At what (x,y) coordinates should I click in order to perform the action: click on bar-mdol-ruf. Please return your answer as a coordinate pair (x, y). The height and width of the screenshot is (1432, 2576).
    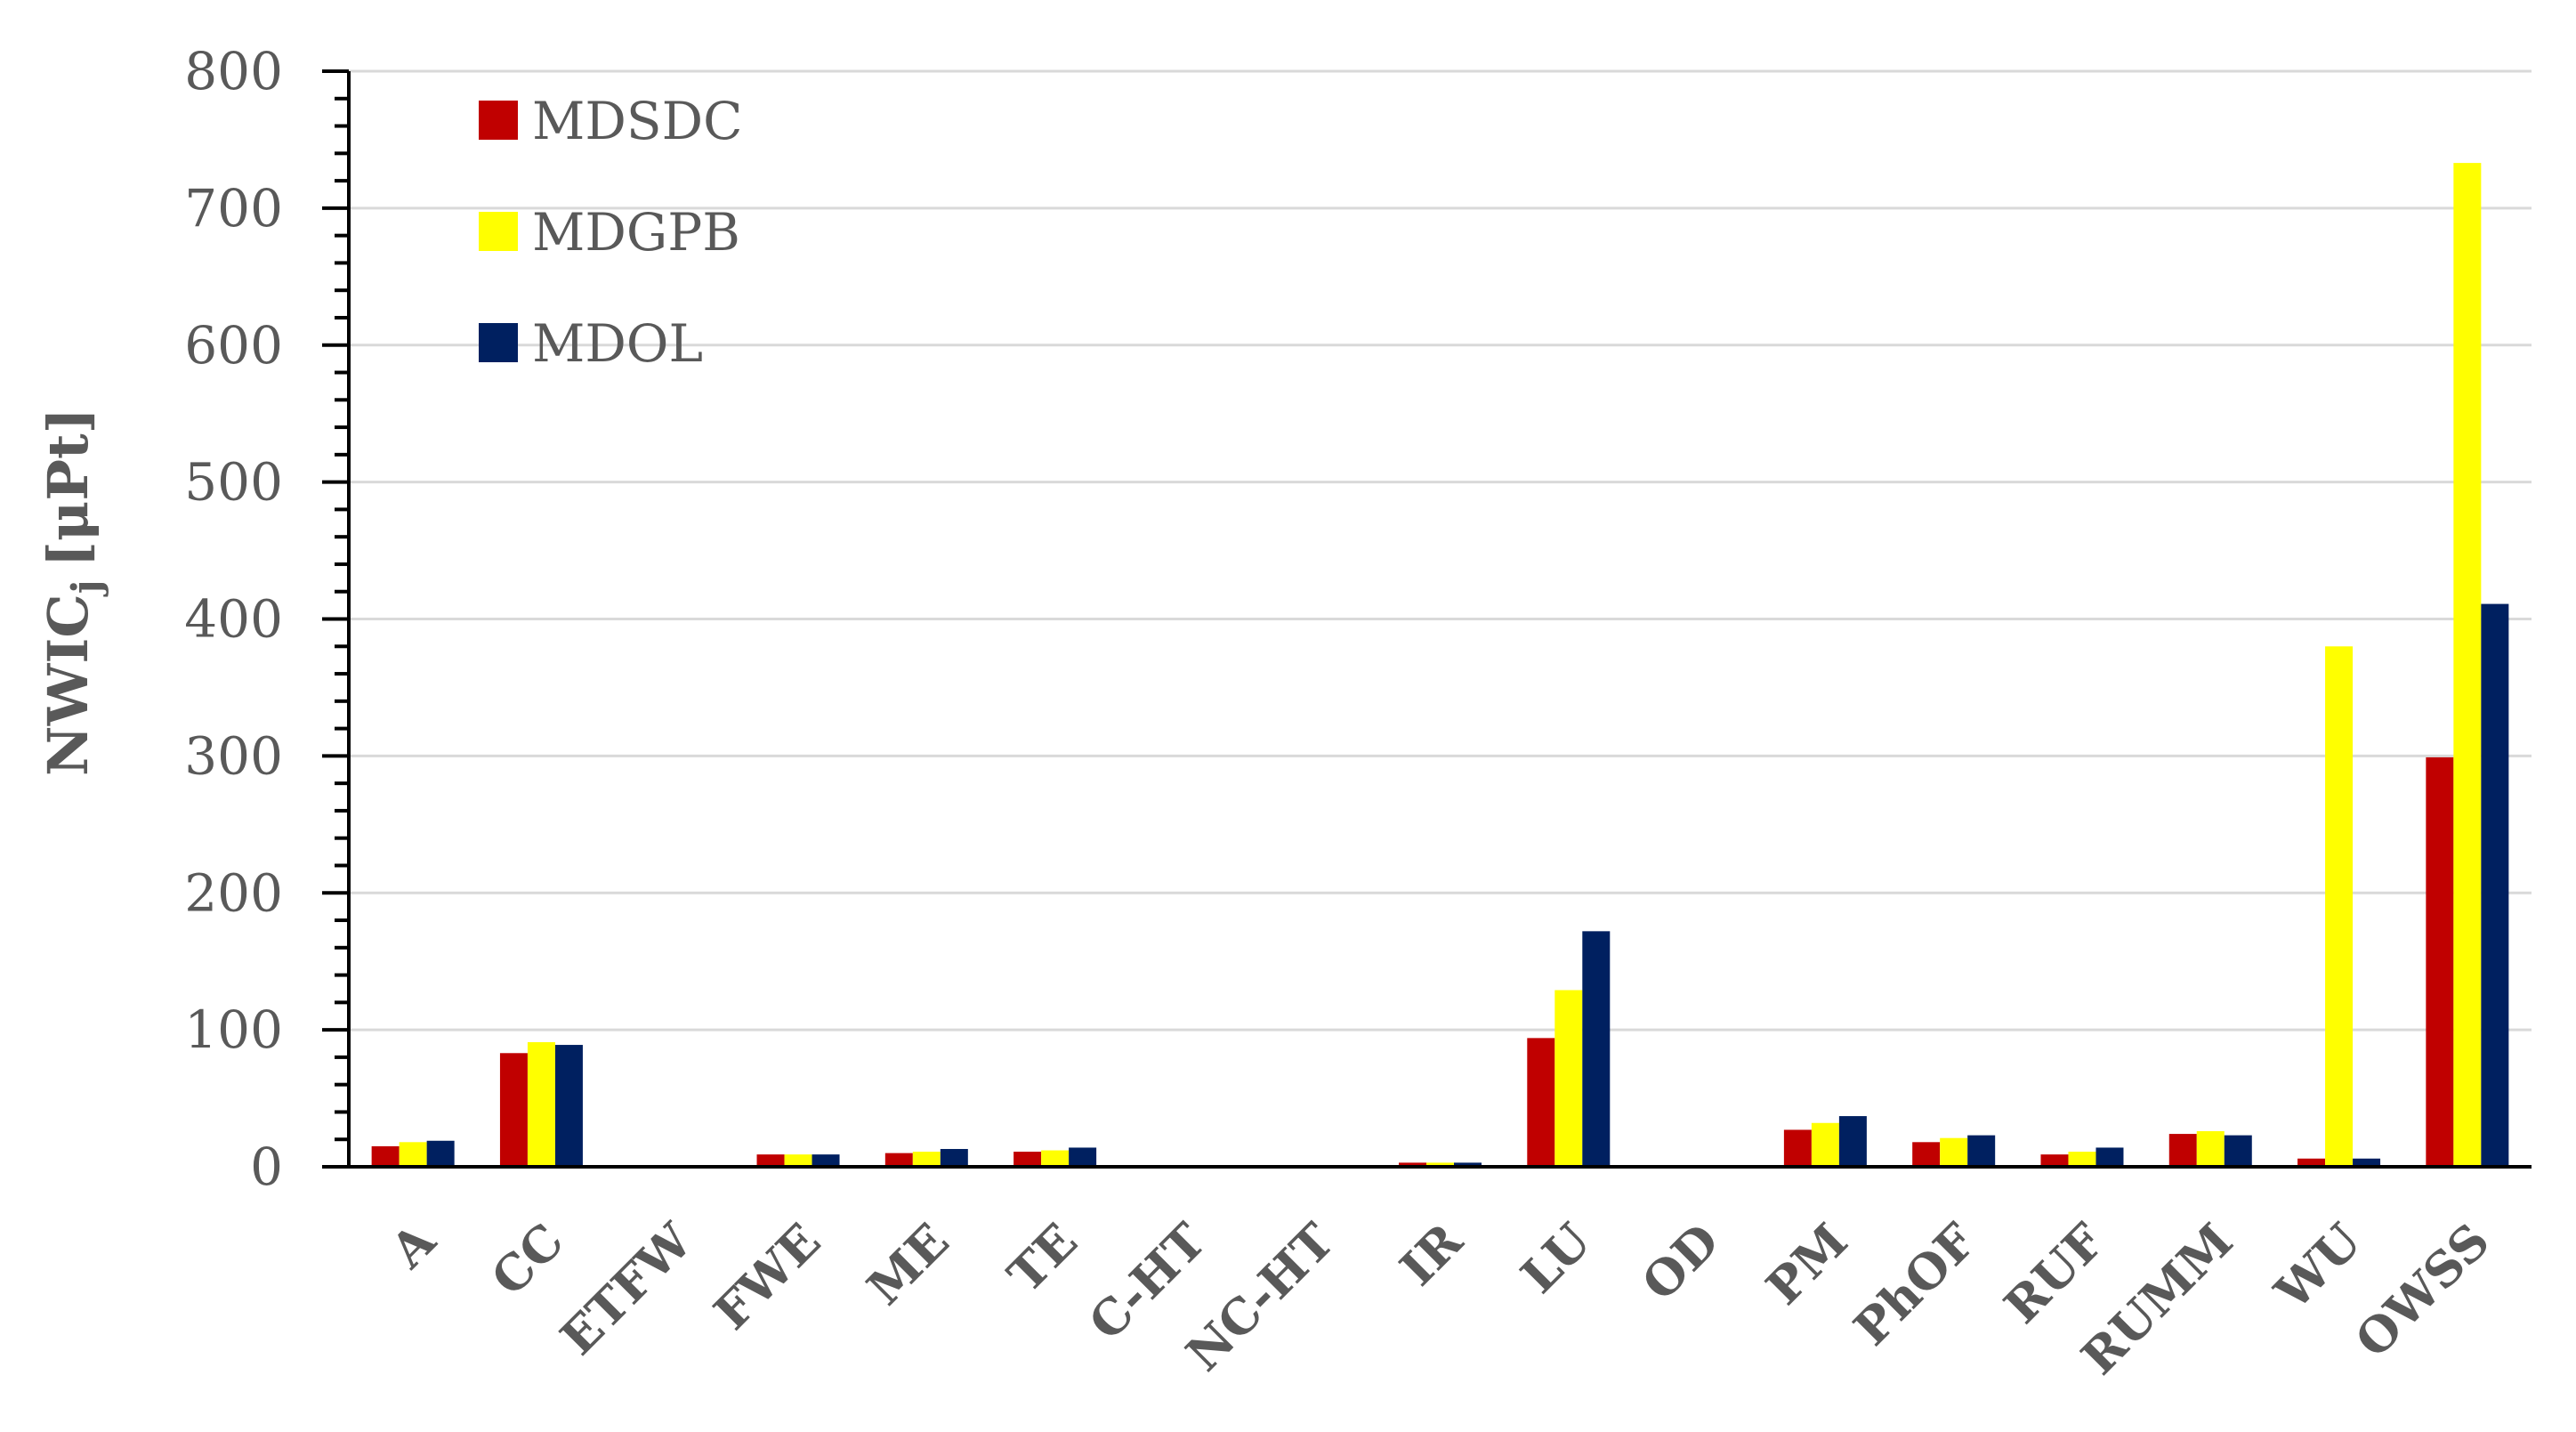
    Looking at the image, I should click on (2110, 1157).